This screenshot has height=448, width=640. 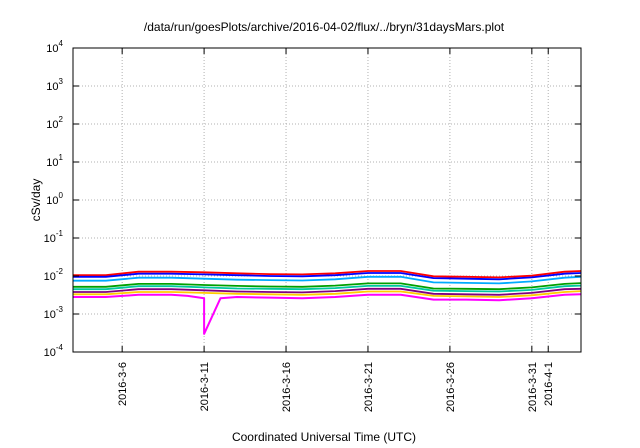 What do you see at coordinates (533, 387) in the screenshot?
I see `x-tick-label: 2016-3-31` at bounding box center [533, 387].